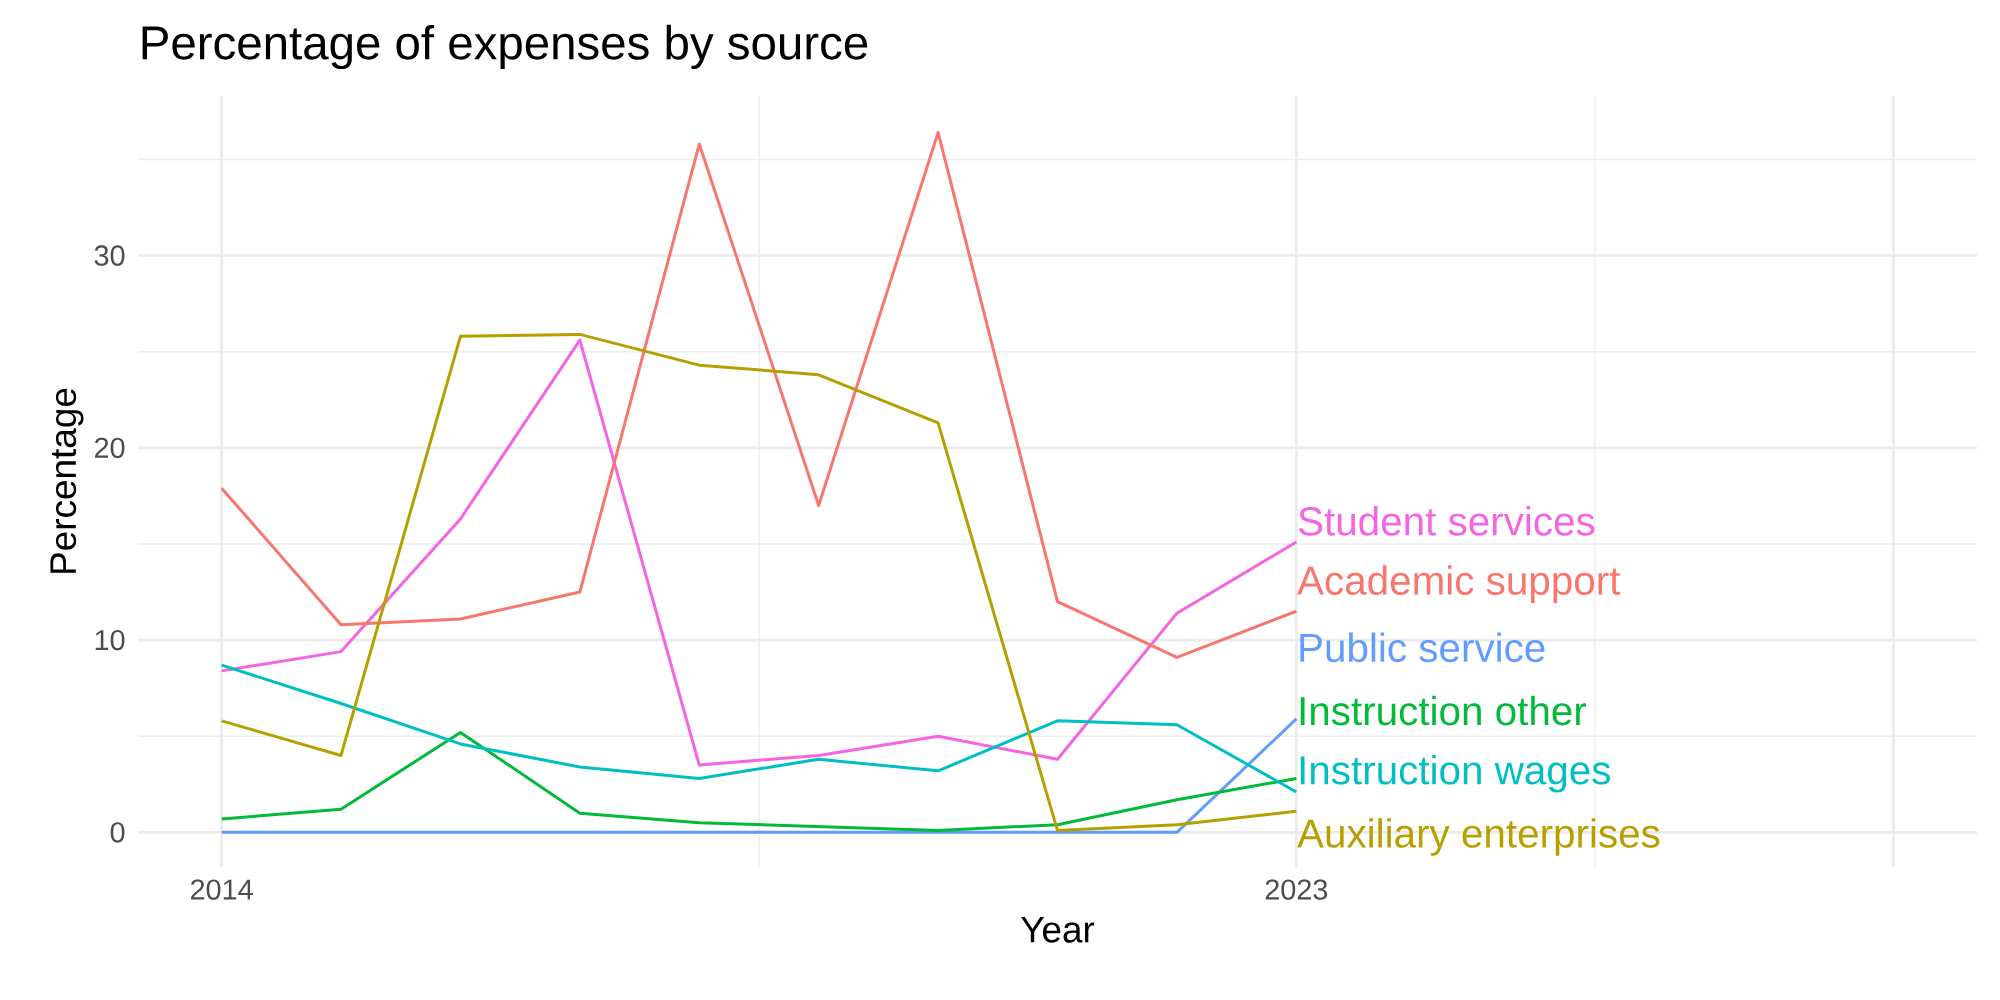 Image resolution: width=2000 pixels, height=1000 pixels. What do you see at coordinates (109, 448) in the screenshot?
I see `y-tick-label: 20` at bounding box center [109, 448].